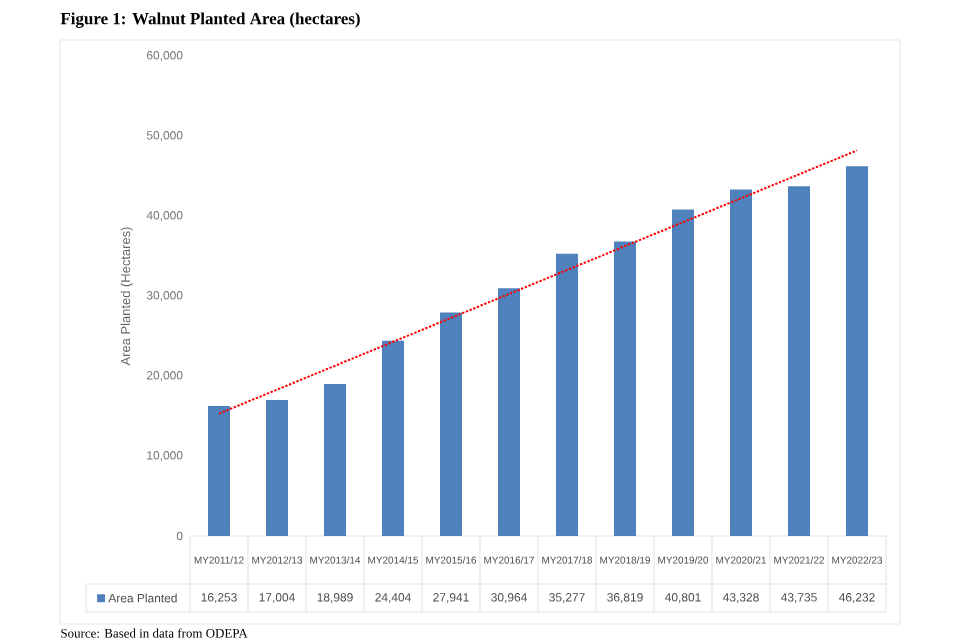 The width and height of the screenshot is (974, 644). Describe the element at coordinates (210, 20) in the screenshot. I see `chart-title: Figure 1: Walnut Planted Area (hectares)` at that location.